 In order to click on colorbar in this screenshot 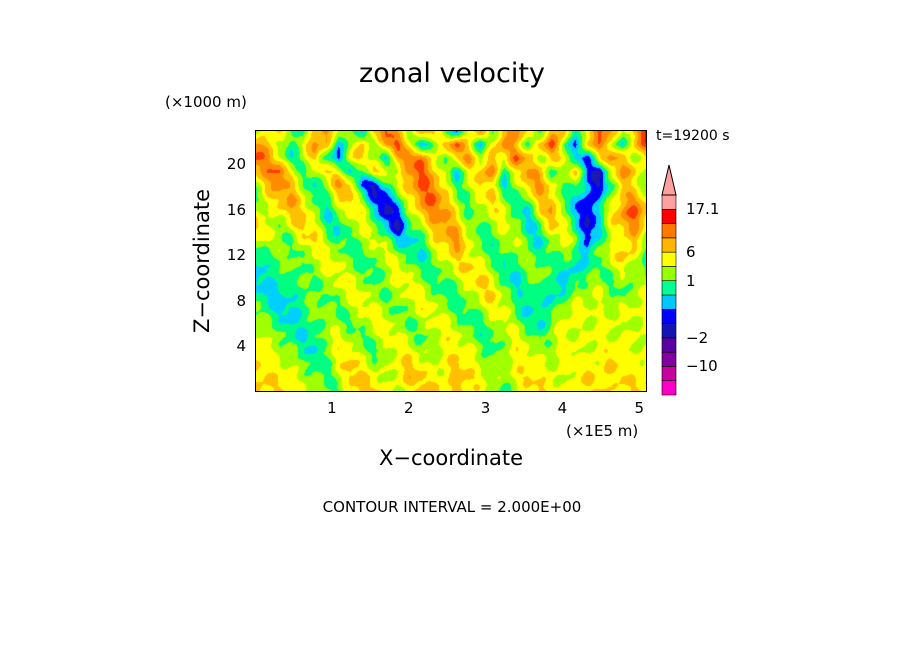, I will do `click(669, 280)`.